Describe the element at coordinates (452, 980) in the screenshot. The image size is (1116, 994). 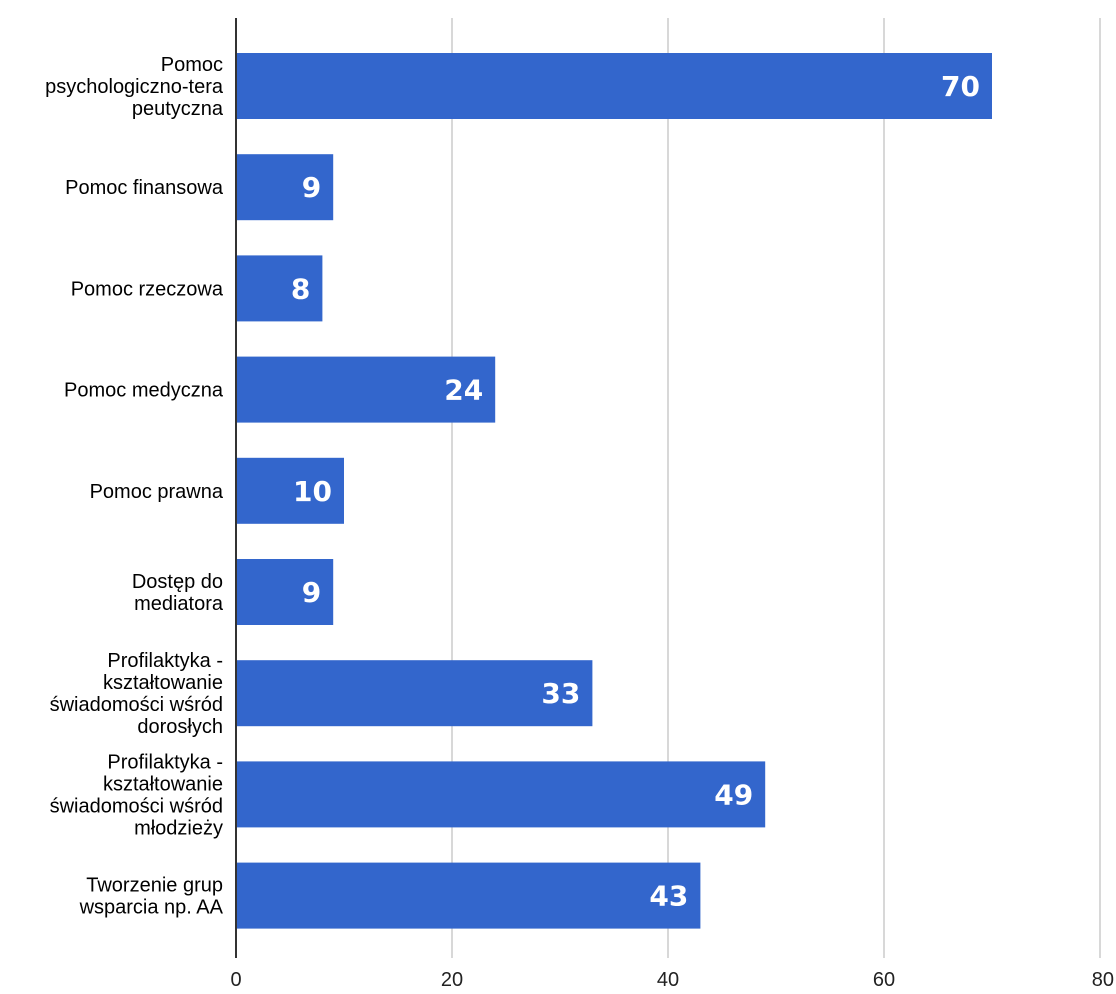
I see `x-tick-label: 20` at that location.